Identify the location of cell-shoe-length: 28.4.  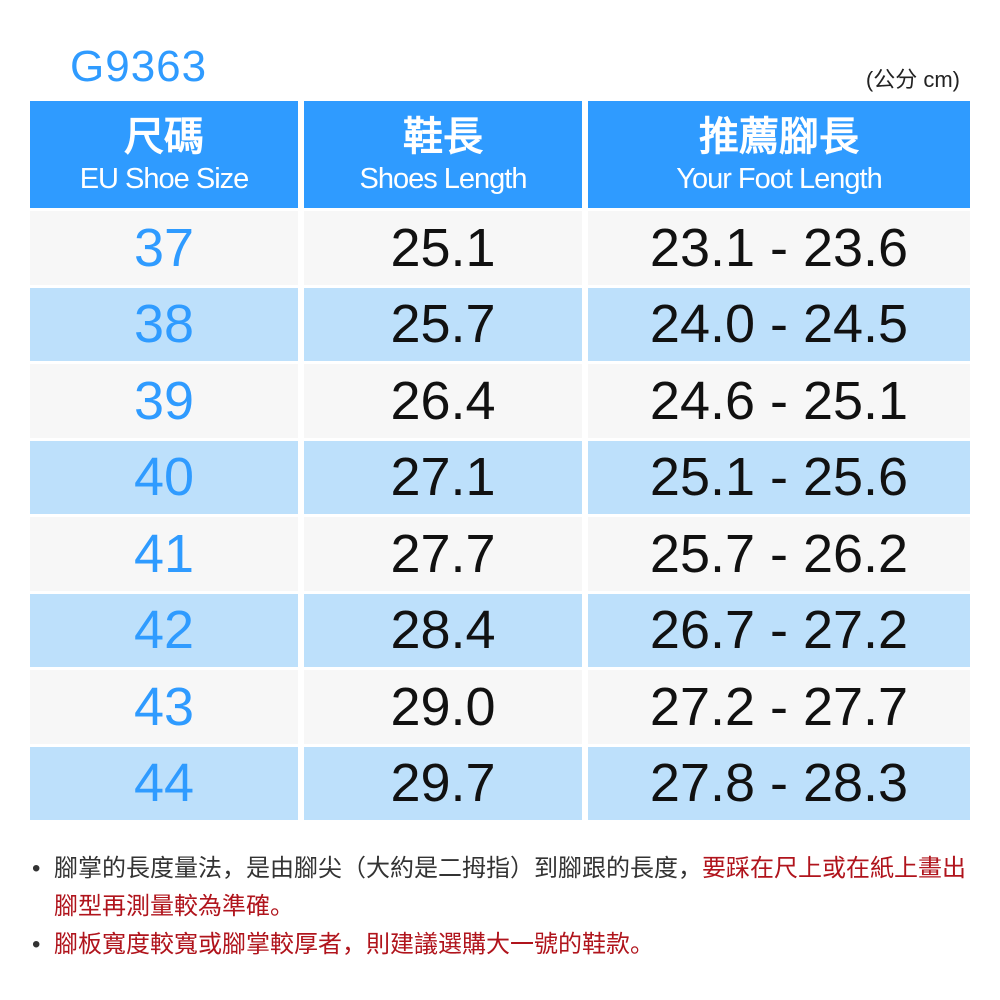
(443, 630).